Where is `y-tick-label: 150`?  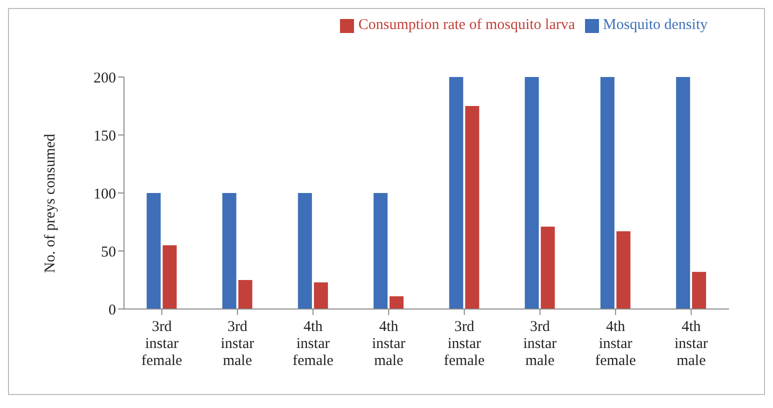 y-tick-label: 150 is located at coordinates (105, 136).